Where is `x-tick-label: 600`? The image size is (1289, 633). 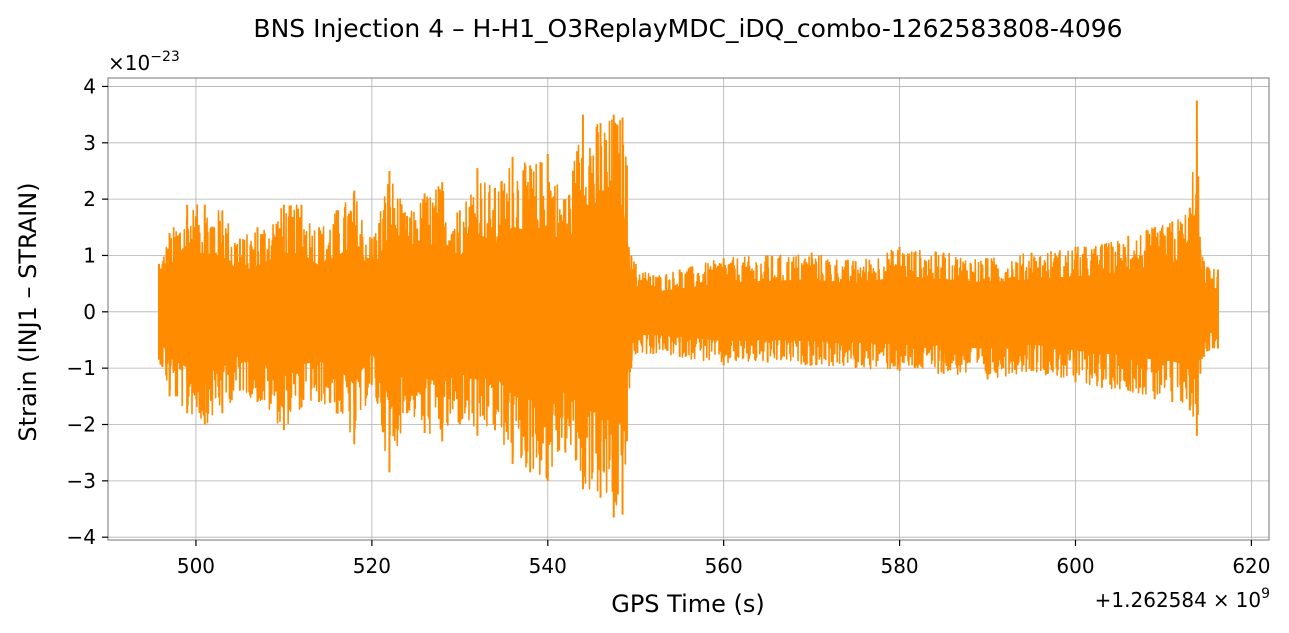
x-tick-label: 600 is located at coordinates (1075, 566).